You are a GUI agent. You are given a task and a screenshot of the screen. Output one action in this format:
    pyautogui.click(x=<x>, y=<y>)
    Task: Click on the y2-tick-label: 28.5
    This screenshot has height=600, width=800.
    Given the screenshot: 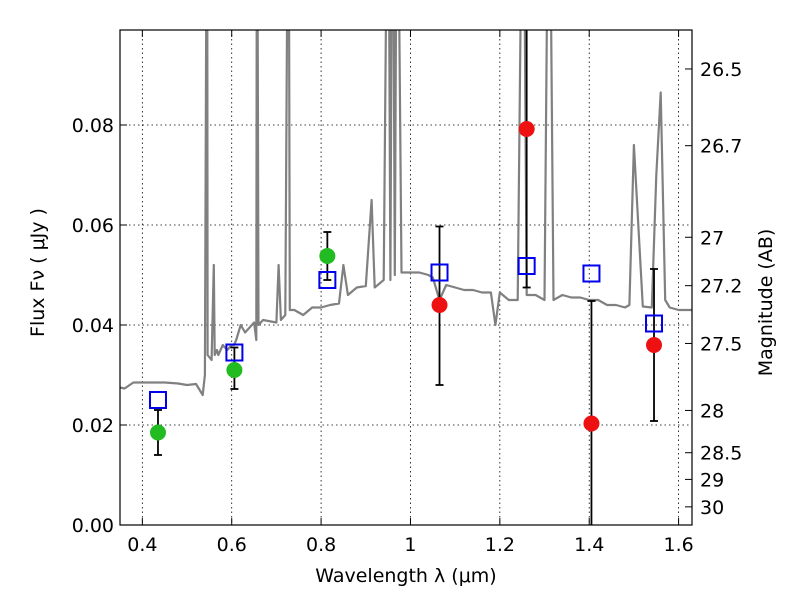 What is the action you would take?
    pyautogui.click(x=721, y=454)
    